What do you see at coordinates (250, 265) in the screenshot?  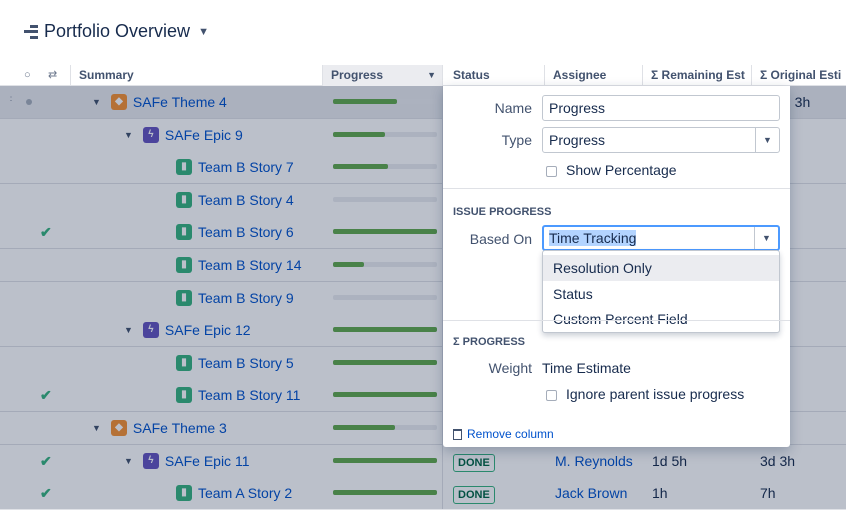 I see `issue-summary-link: Team B Story 14` at bounding box center [250, 265].